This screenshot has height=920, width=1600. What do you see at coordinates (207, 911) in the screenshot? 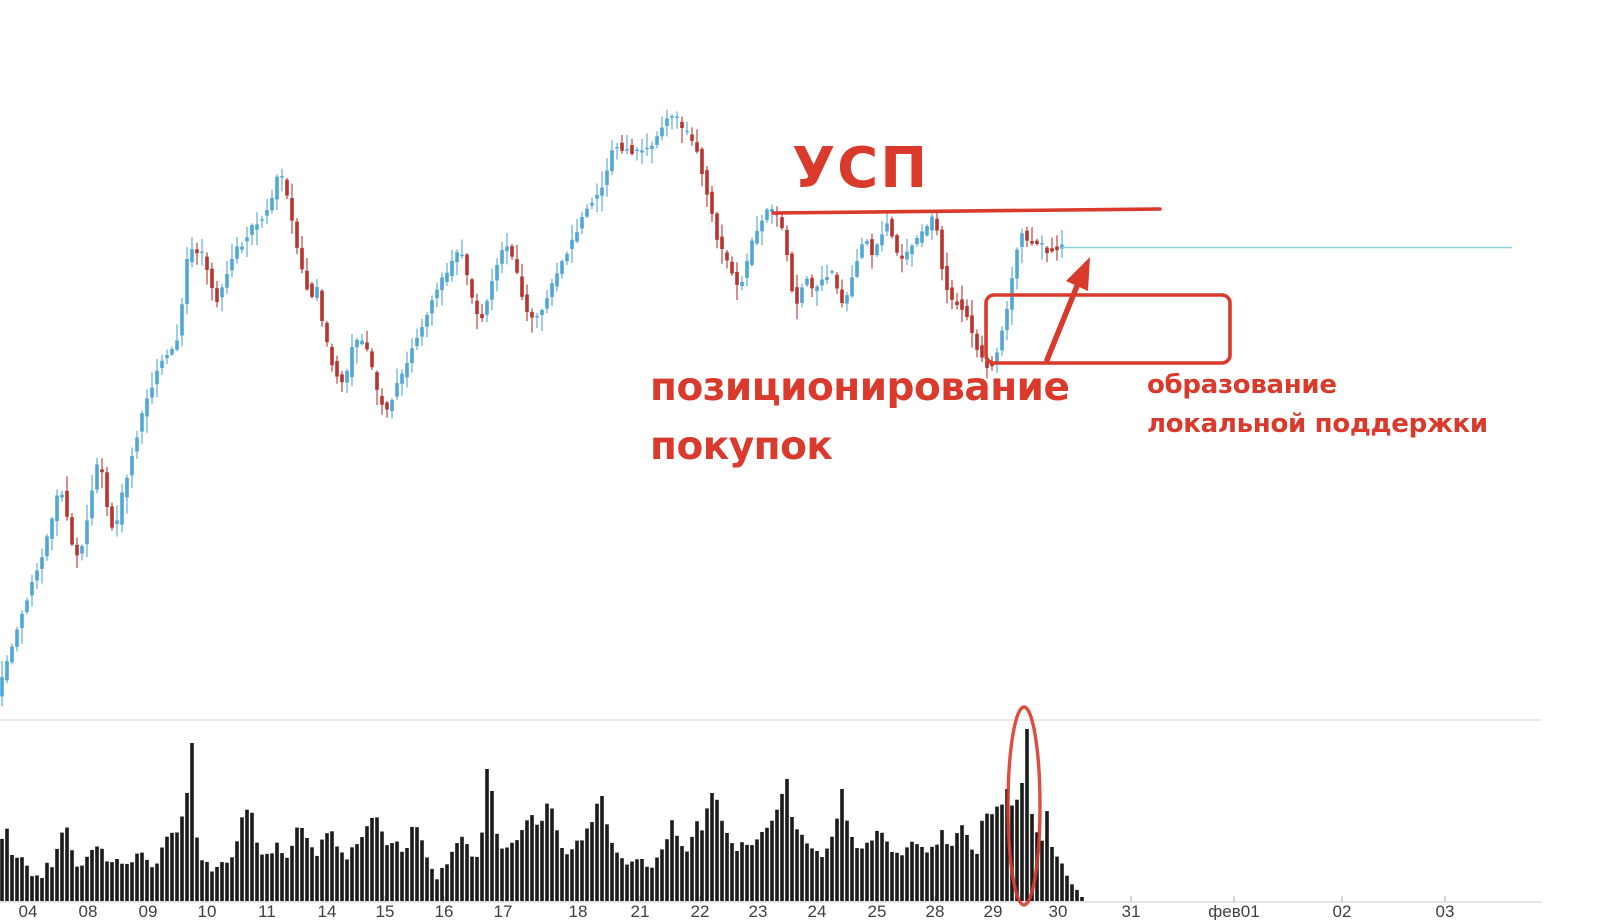
I see `x-axis-label: 10` at bounding box center [207, 911].